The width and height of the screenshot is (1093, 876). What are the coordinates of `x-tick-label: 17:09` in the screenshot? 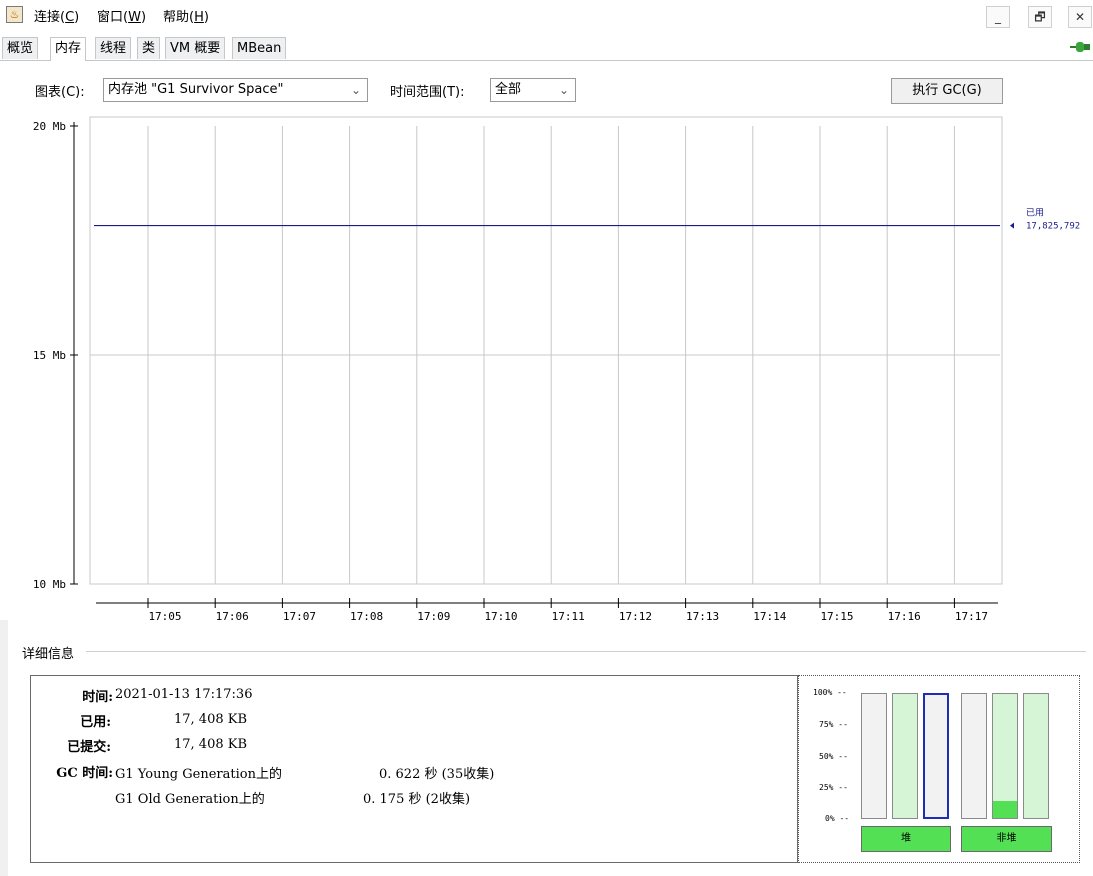 It's located at (433, 616).